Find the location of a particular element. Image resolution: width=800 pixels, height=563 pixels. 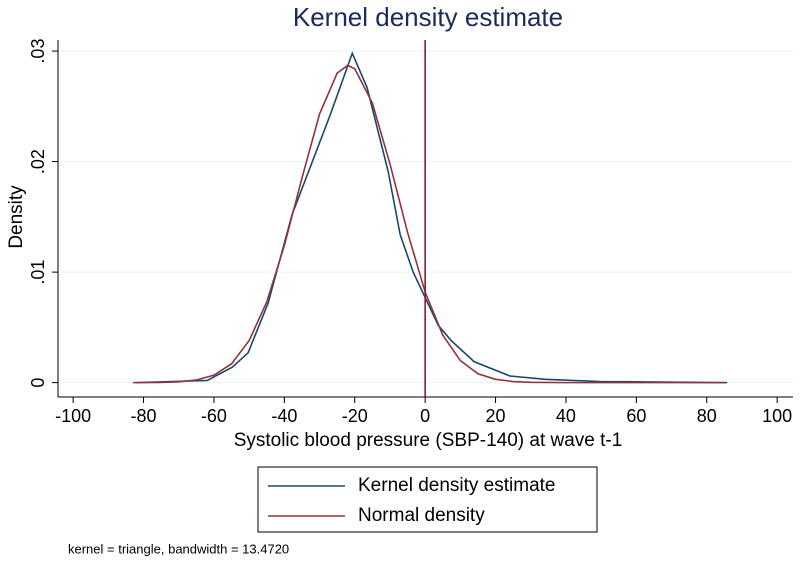

y-axis-label: Density is located at coordinates (16, 217).